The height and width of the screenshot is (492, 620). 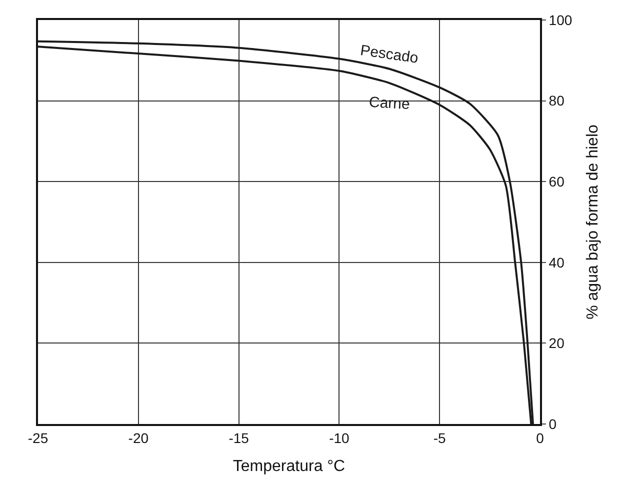 I want to click on text: Pescado, so click(x=389, y=54).